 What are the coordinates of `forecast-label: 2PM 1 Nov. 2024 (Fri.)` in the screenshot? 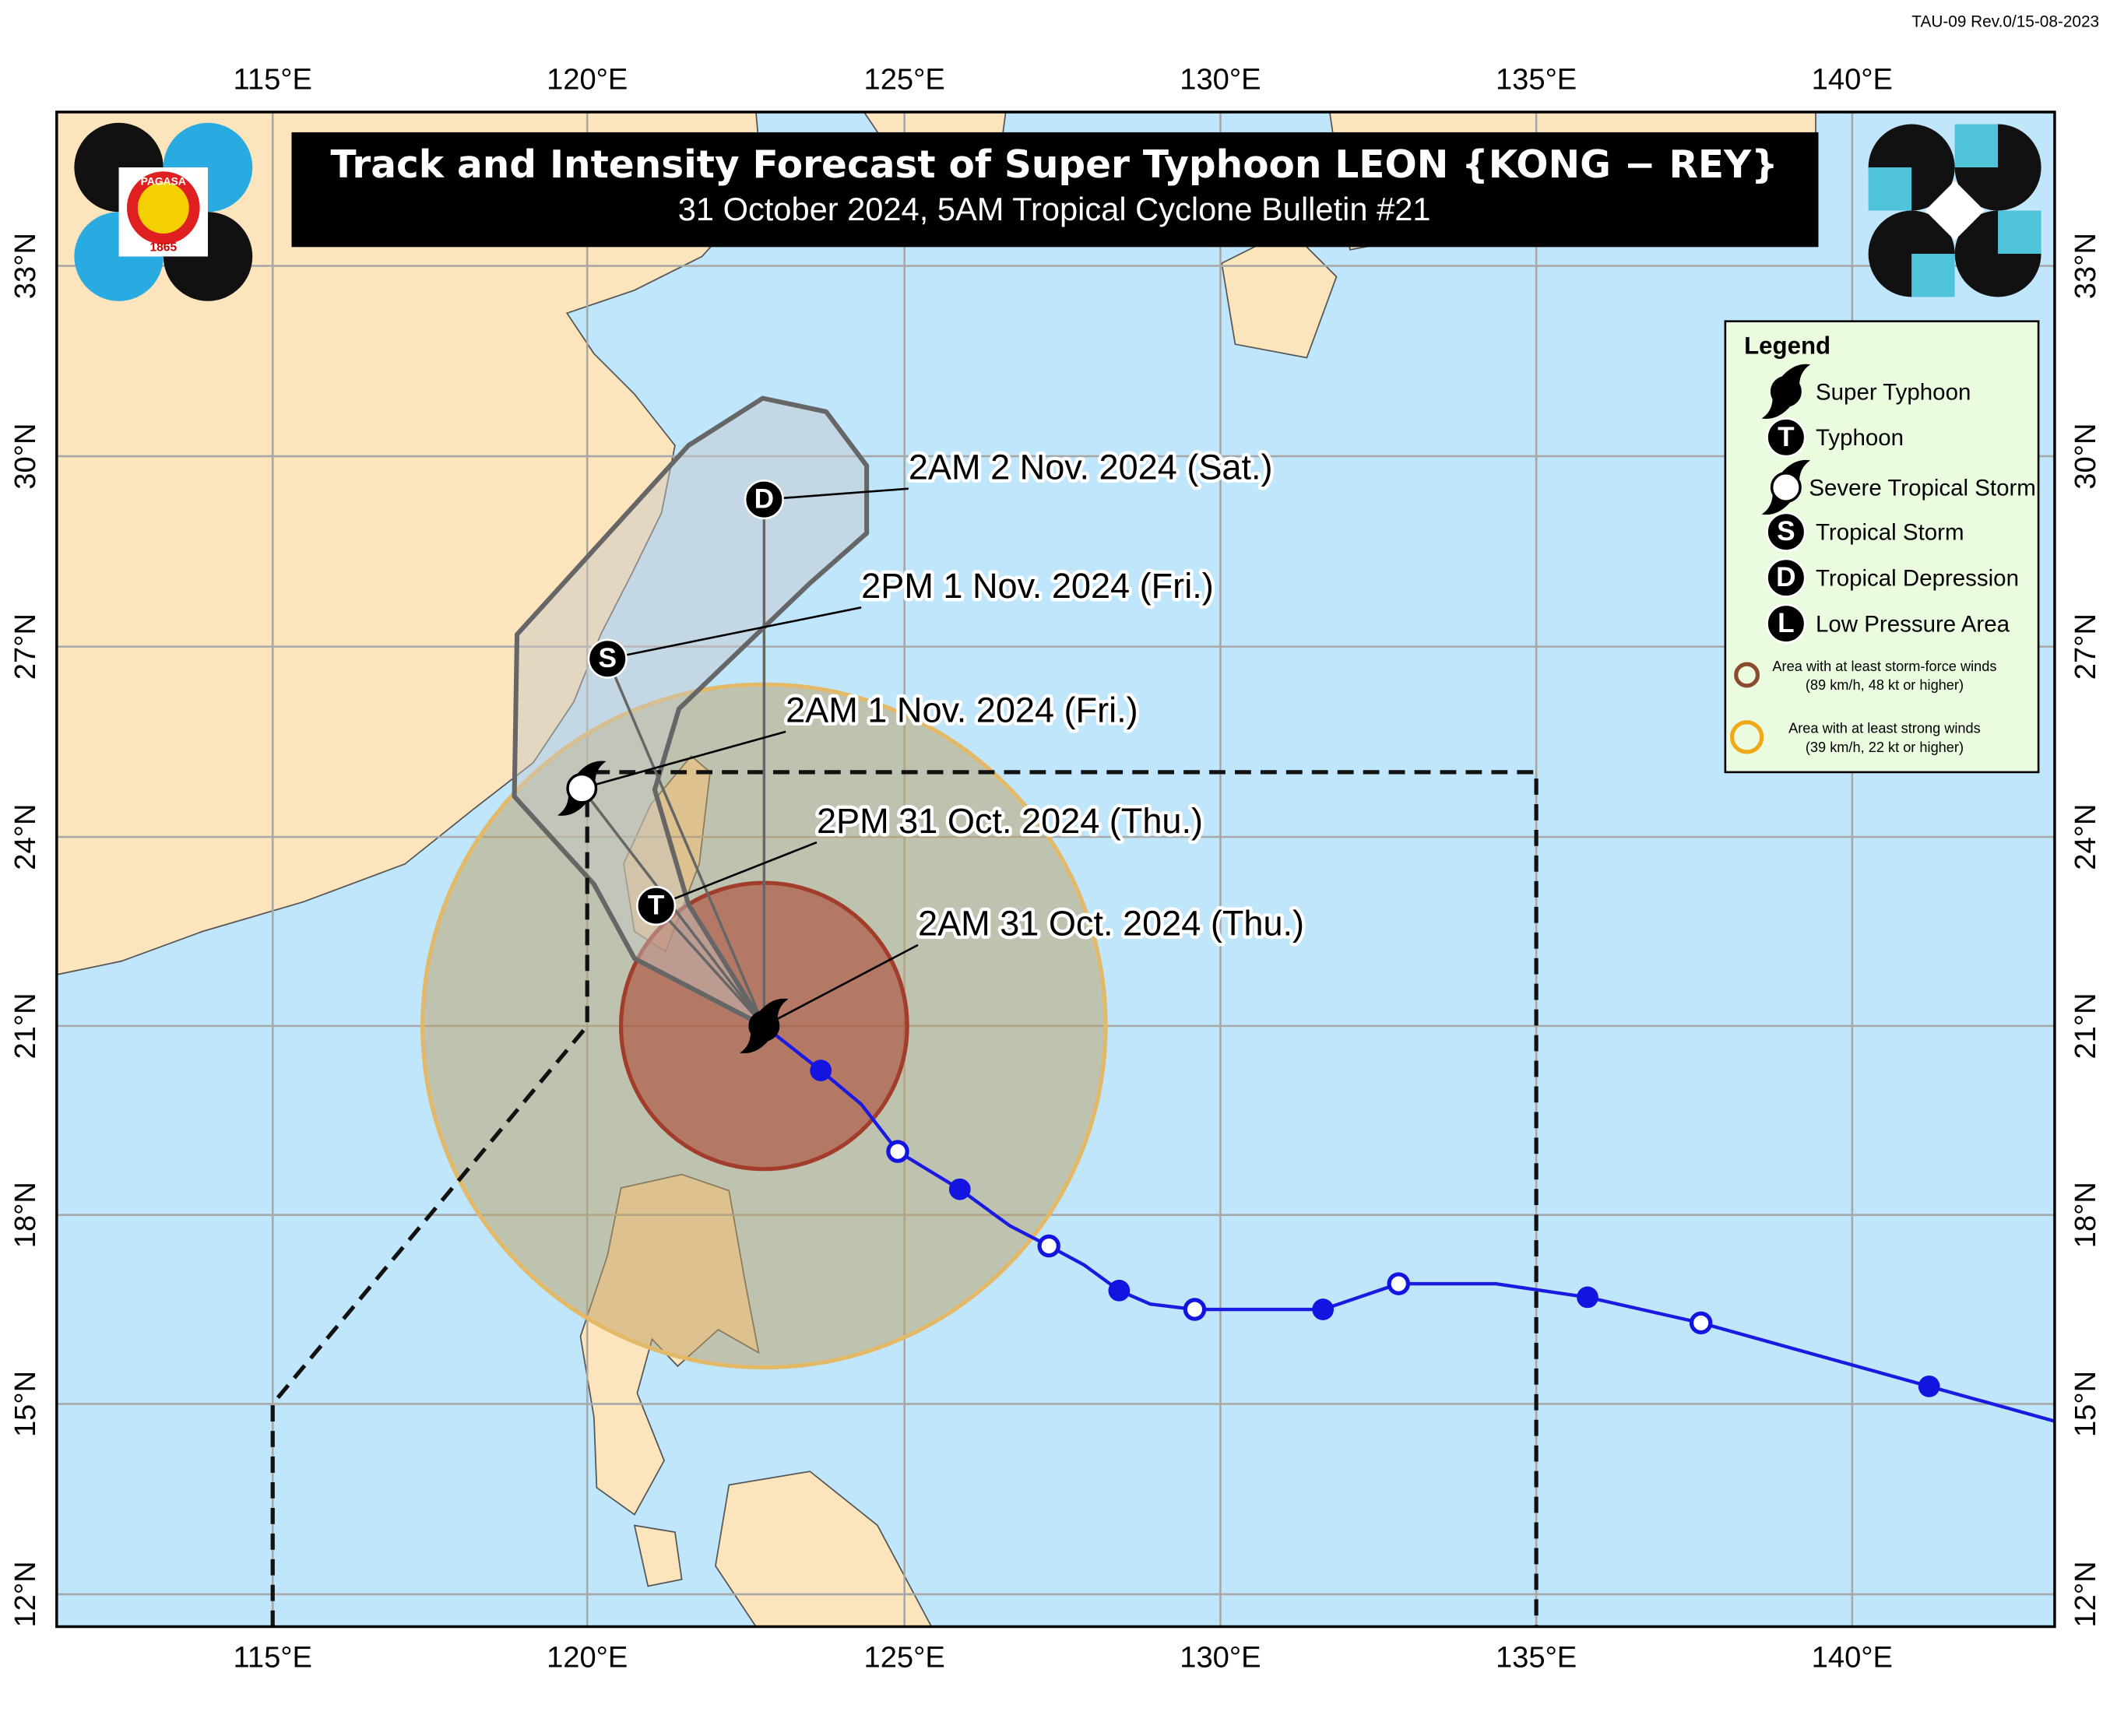 It's located at (1037, 586).